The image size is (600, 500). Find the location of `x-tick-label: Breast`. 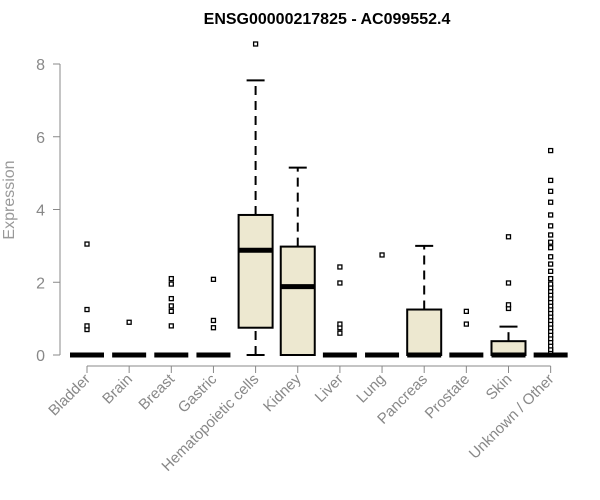

x-tick-label: Breast is located at coordinates (156, 391).